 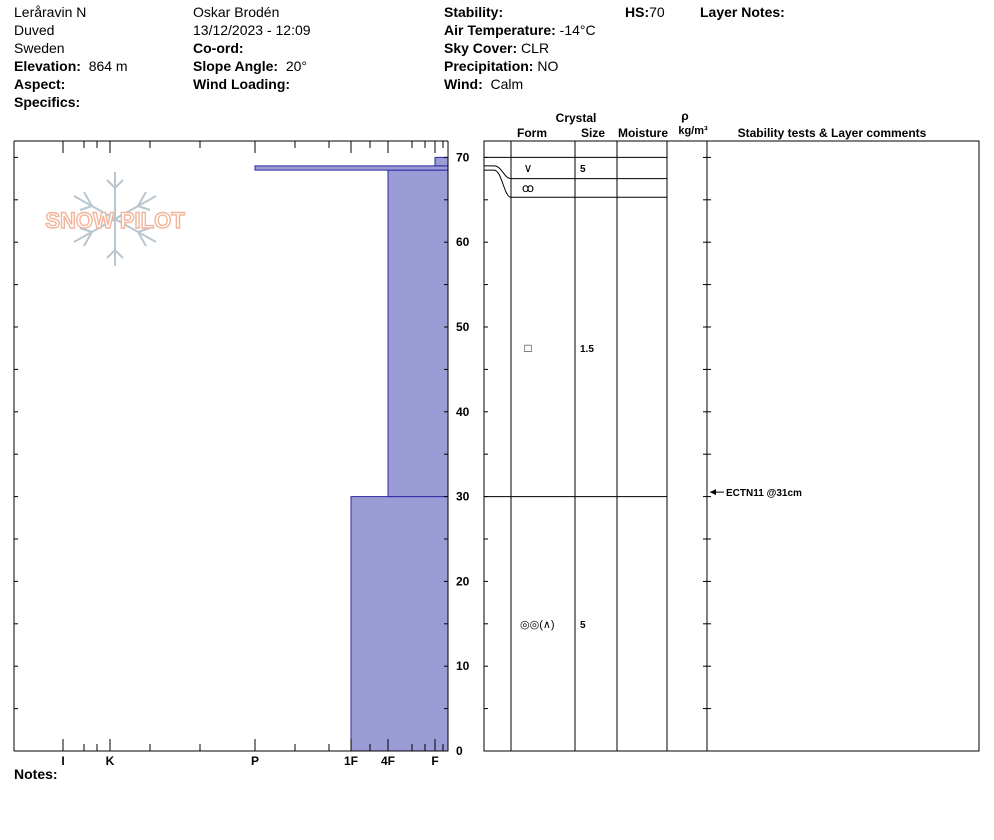 What do you see at coordinates (351, 761) in the screenshot?
I see `hardness-tick-label: 1F` at bounding box center [351, 761].